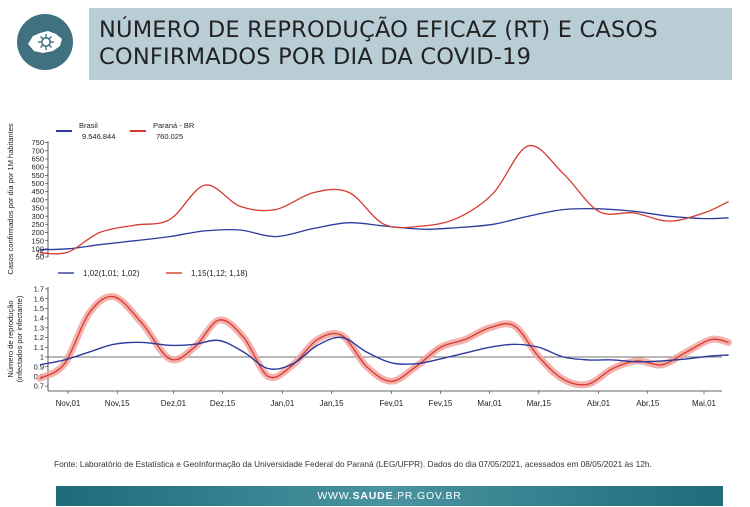 Image resolution: width=750 pixels, height=507 pixels. I want to click on y-tick-label: 0.9, so click(39, 366).